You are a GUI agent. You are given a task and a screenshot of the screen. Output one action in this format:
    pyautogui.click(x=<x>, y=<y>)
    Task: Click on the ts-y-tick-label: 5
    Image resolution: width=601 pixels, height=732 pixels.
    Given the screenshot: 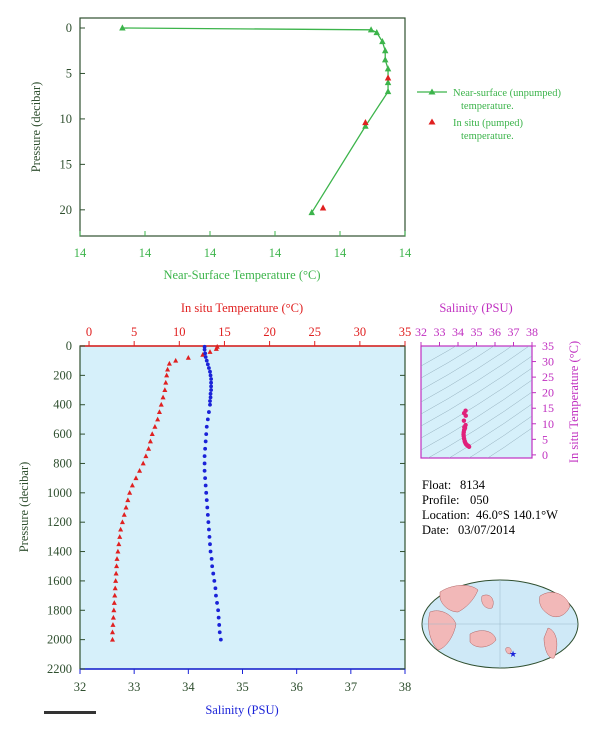 What is the action you would take?
    pyautogui.click(x=545, y=439)
    